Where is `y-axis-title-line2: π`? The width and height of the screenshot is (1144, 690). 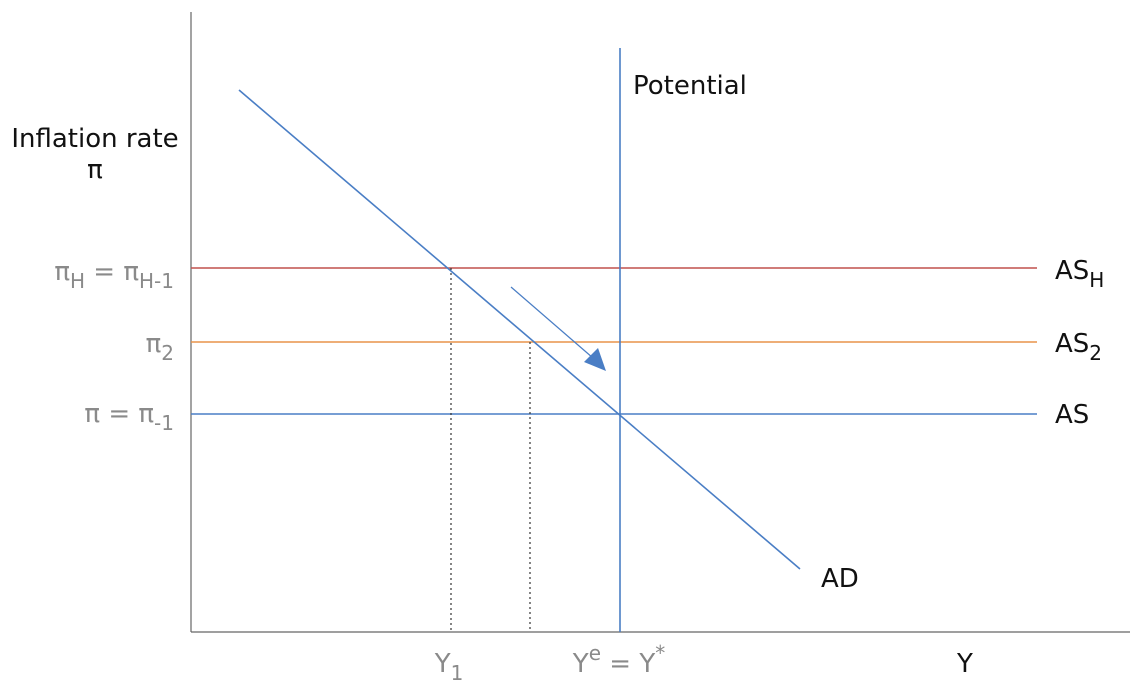 y-axis-title-line2: π is located at coordinates (95, 170).